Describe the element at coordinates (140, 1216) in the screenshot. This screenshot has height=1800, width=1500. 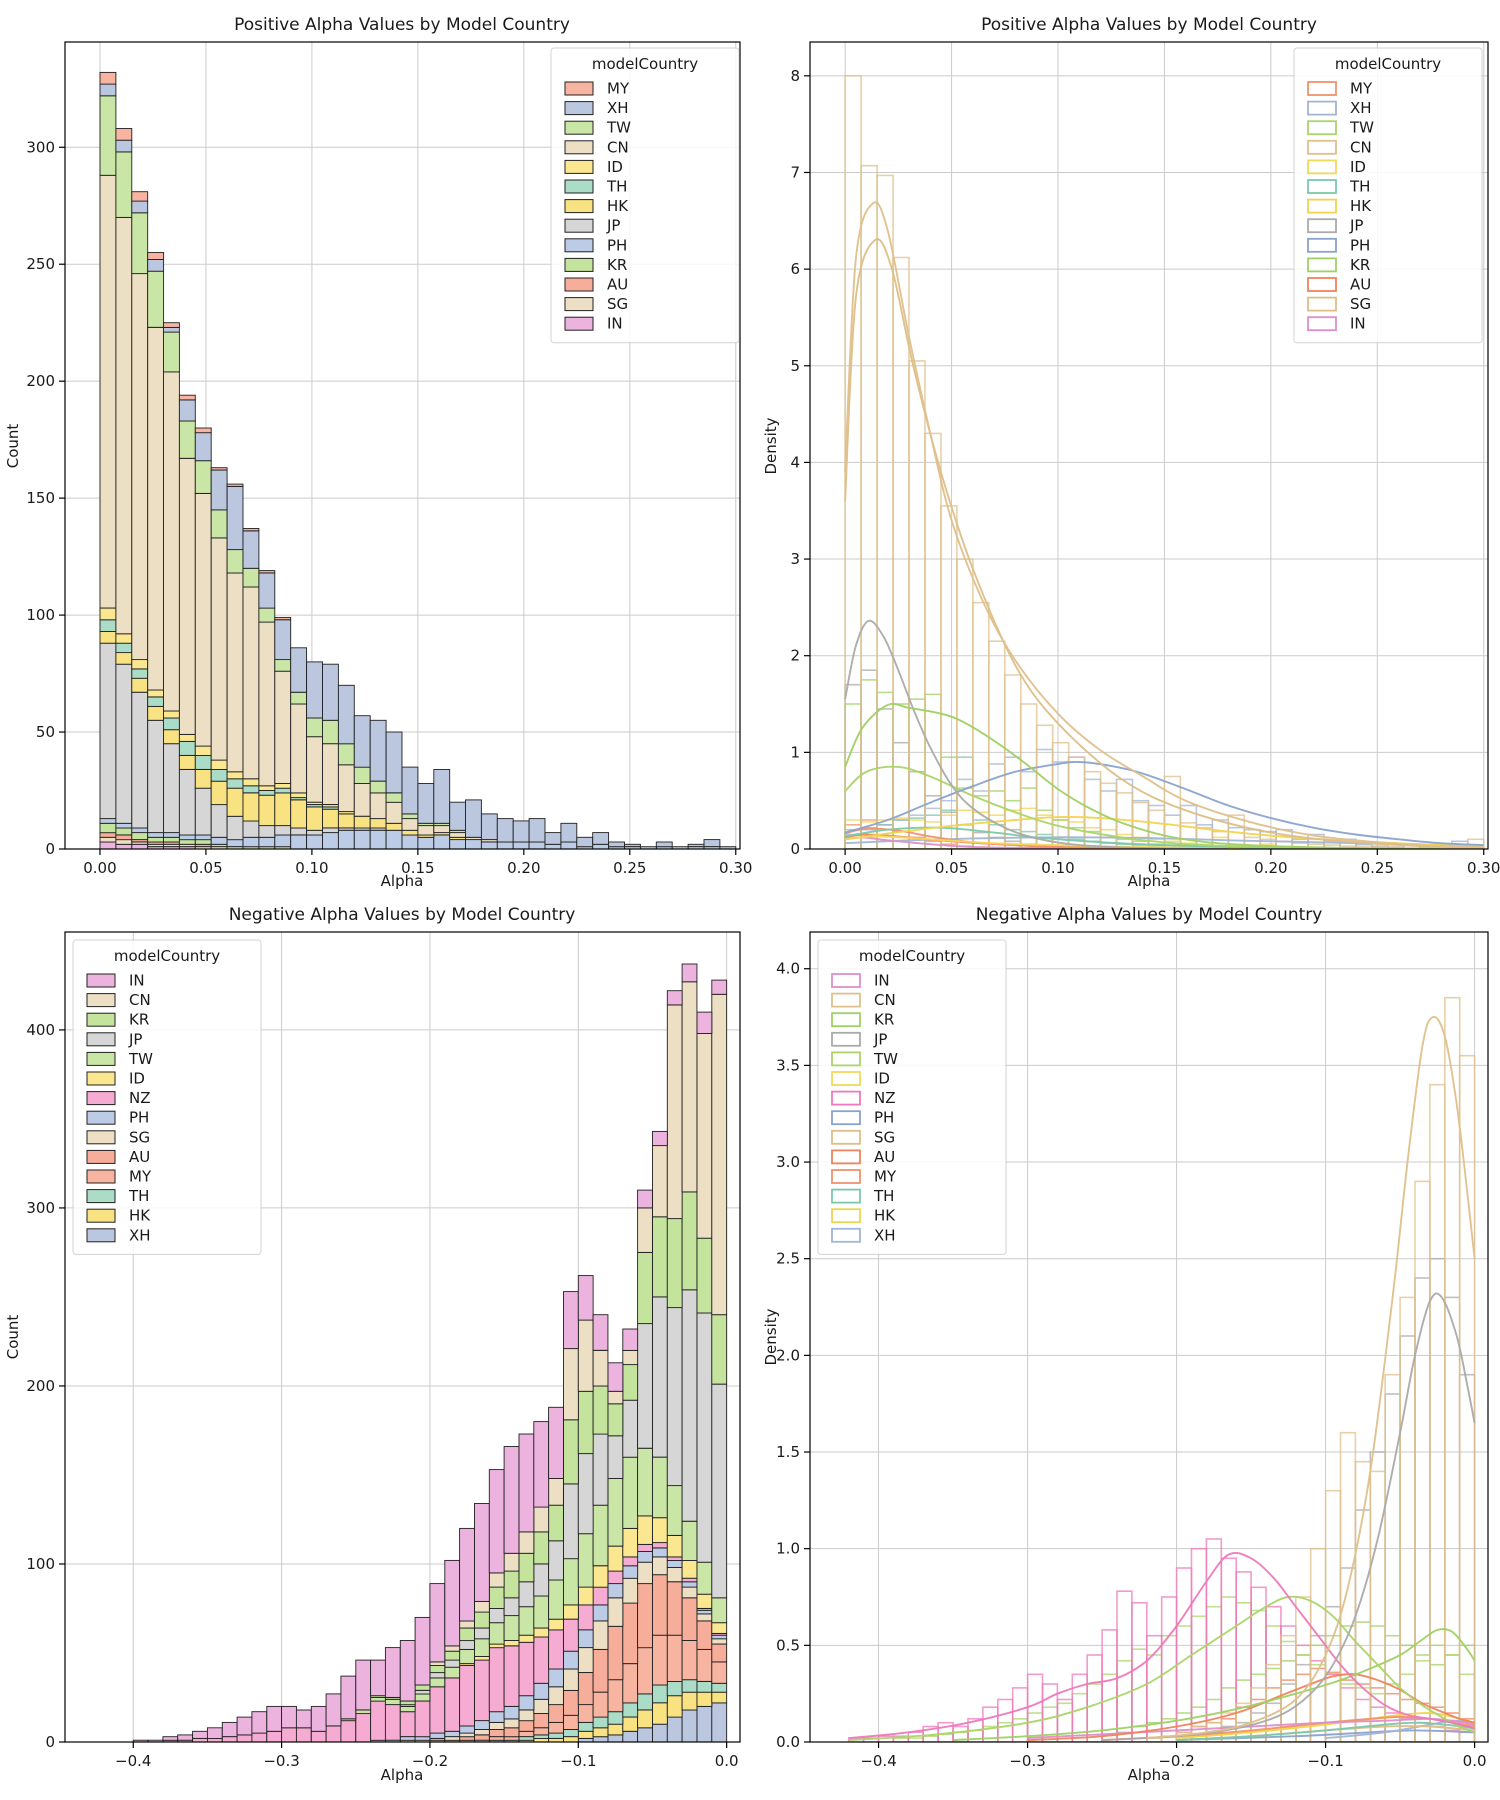
I see `legend-label-HK: HK` at that location.